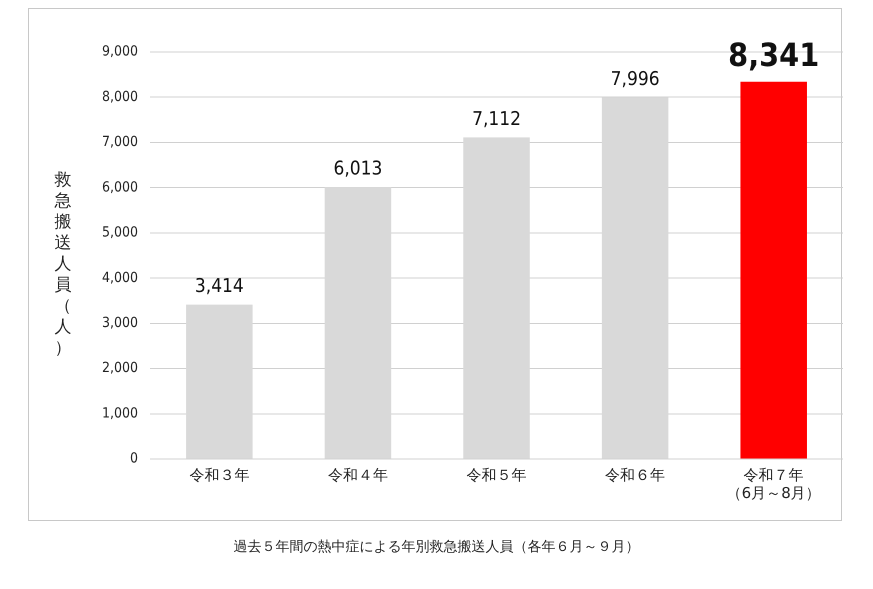 This screenshot has height=589, width=873. Describe the element at coordinates (120, 368) in the screenshot. I see `y-tick-label: 2,000` at that location.